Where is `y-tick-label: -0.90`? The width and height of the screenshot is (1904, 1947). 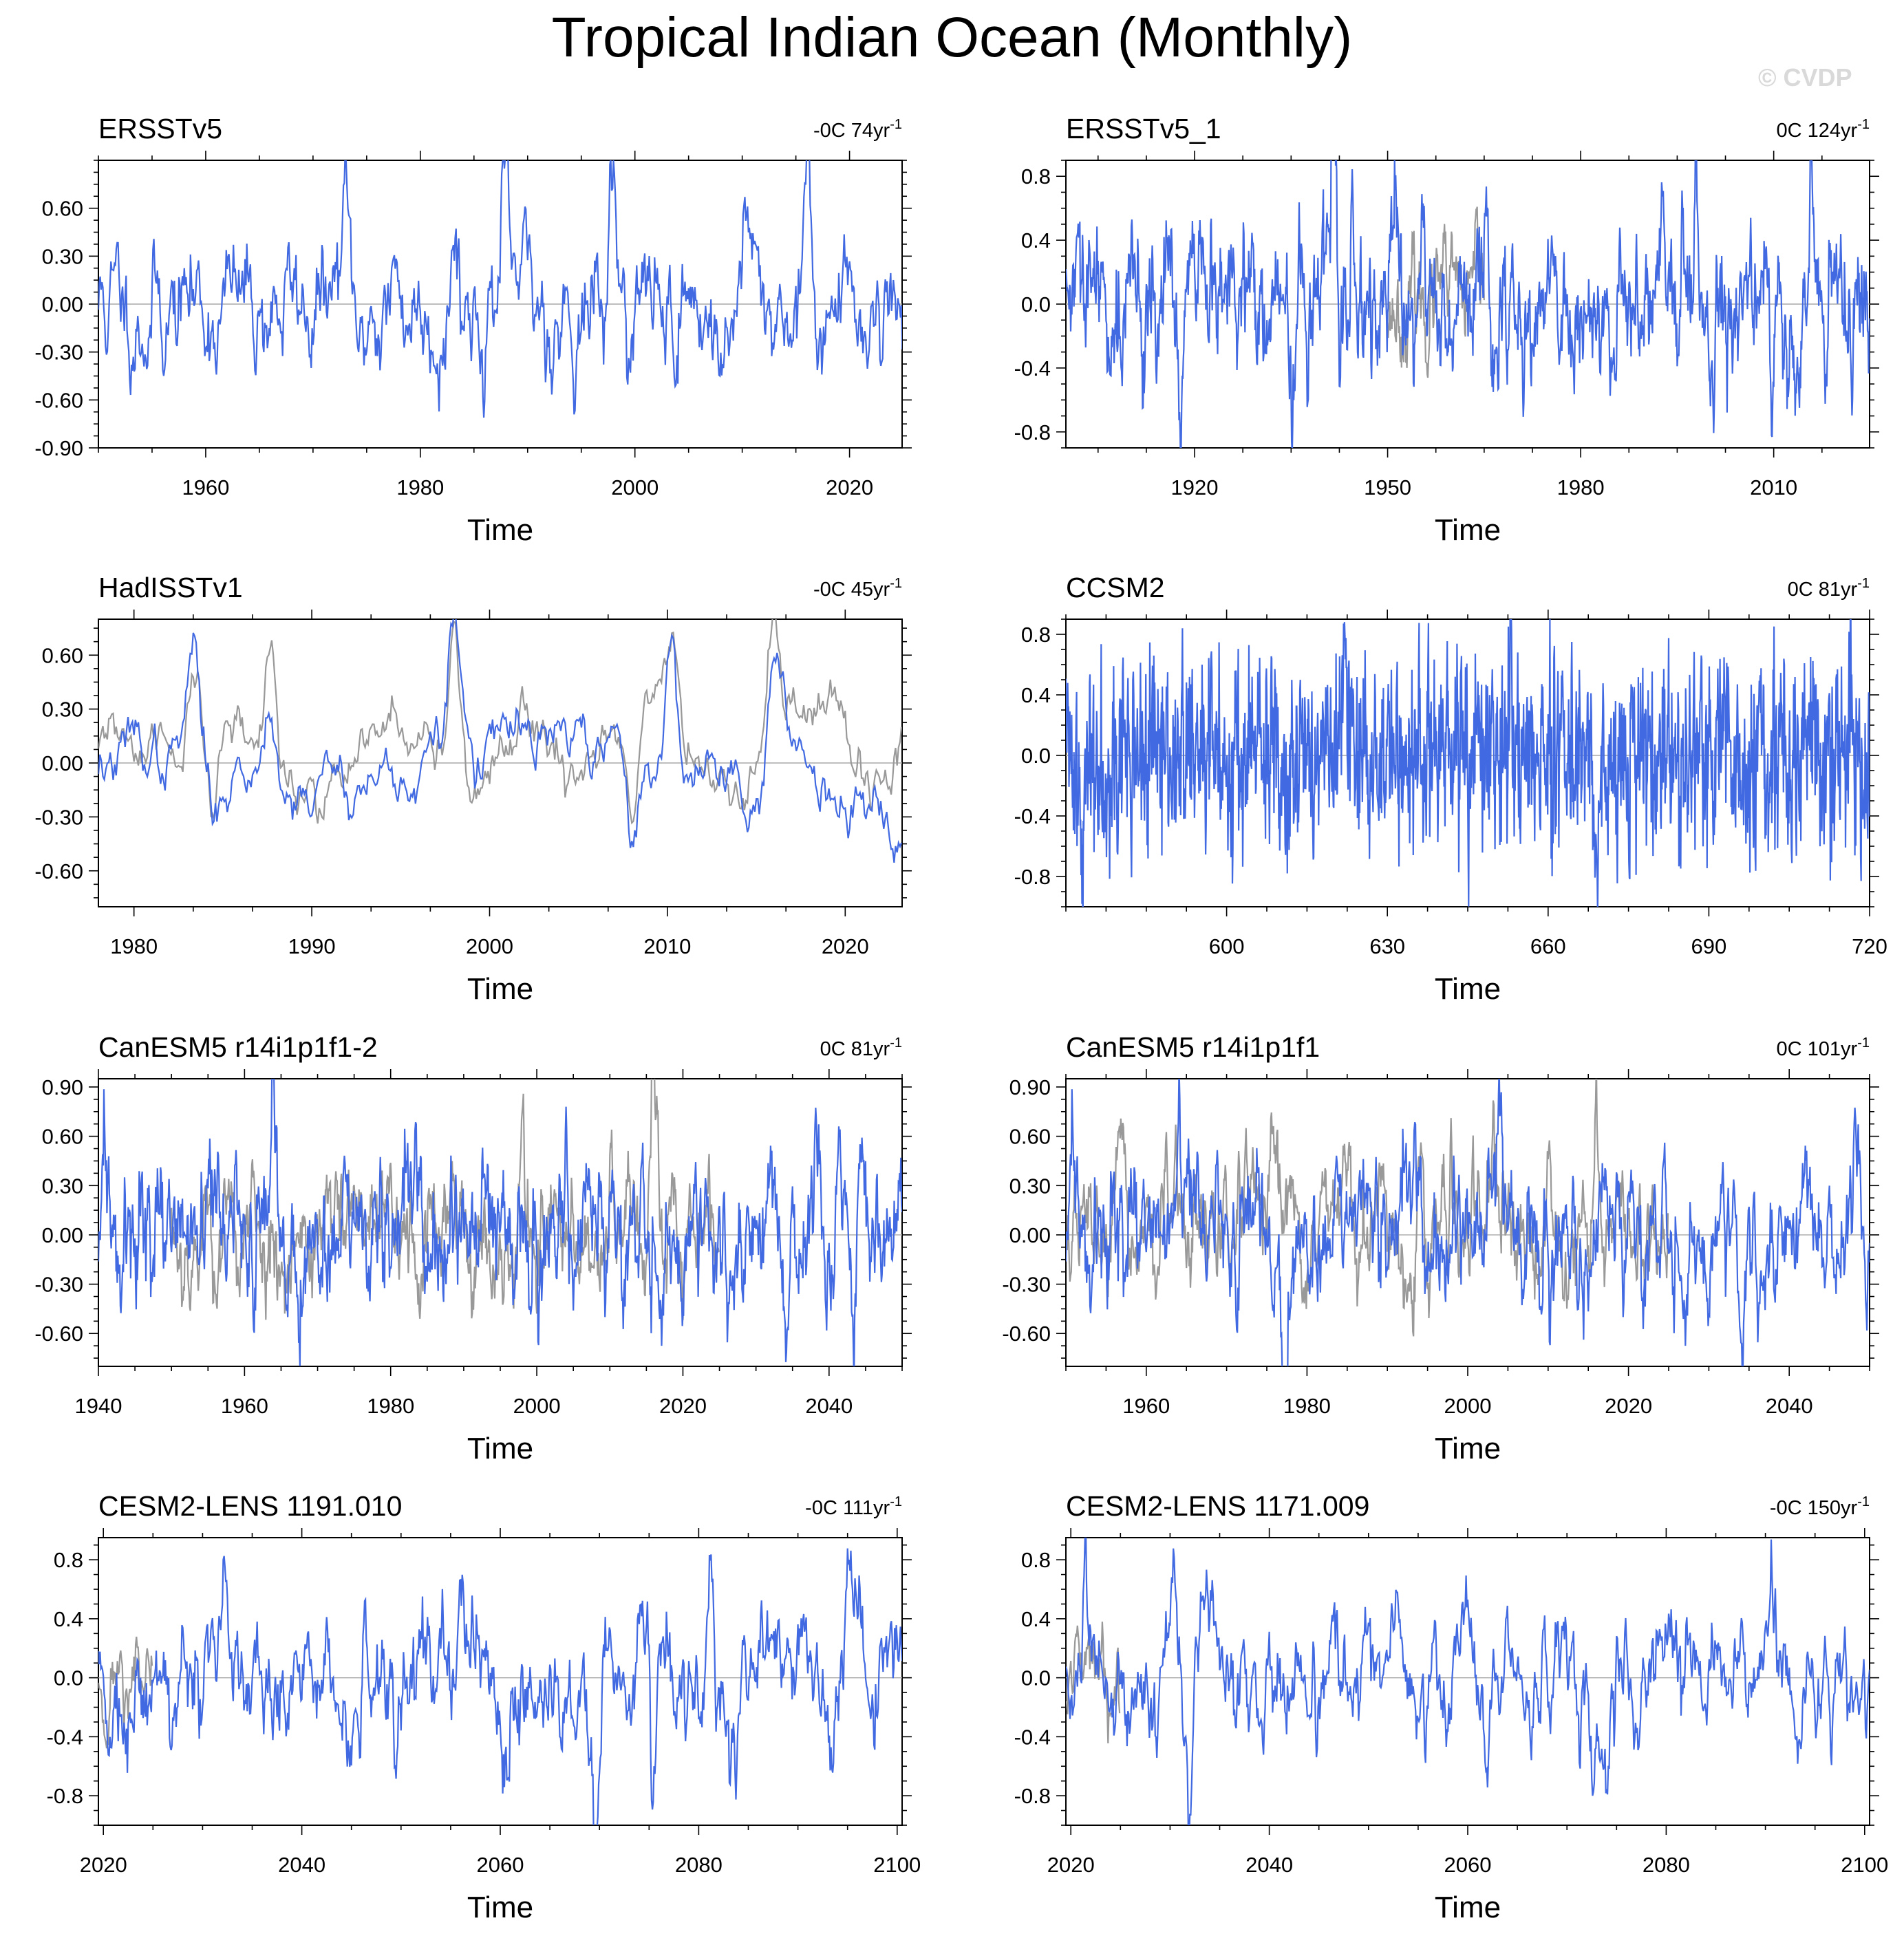
y-tick-label: -0.90 is located at coordinates (58, 448).